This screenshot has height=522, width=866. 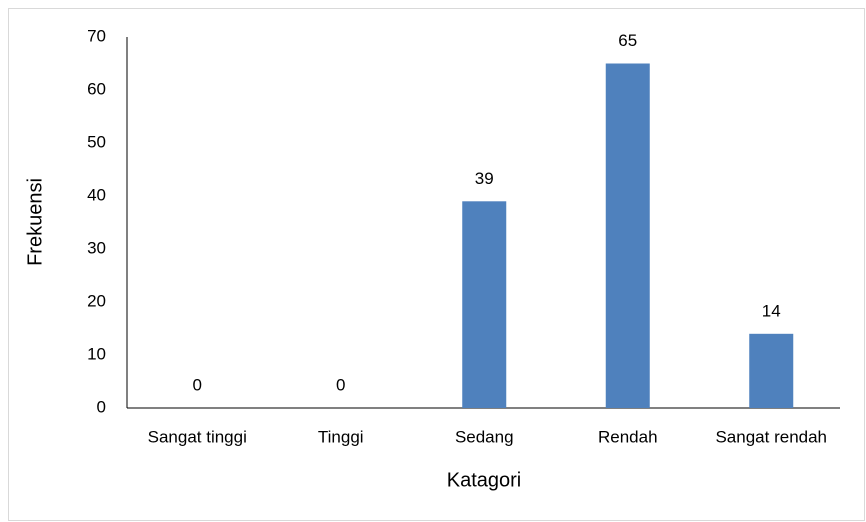 I want to click on y-axis-label: Frekuensi, so click(x=35, y=222).